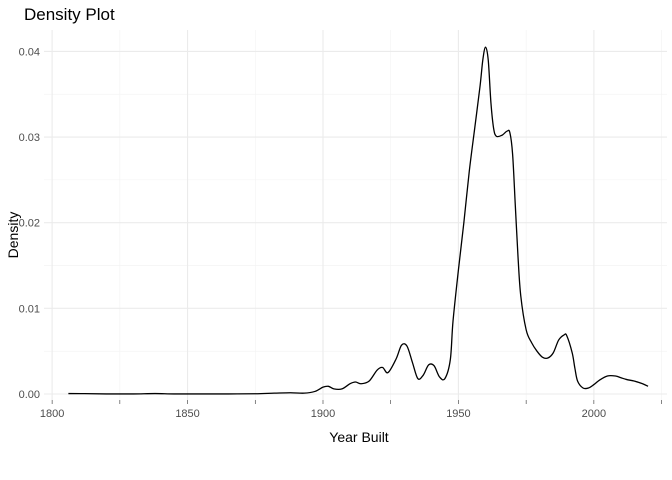 The width and height of the screenshot is (672, 480). I want to click on x-tick-label: 1950, so click(458, 414).